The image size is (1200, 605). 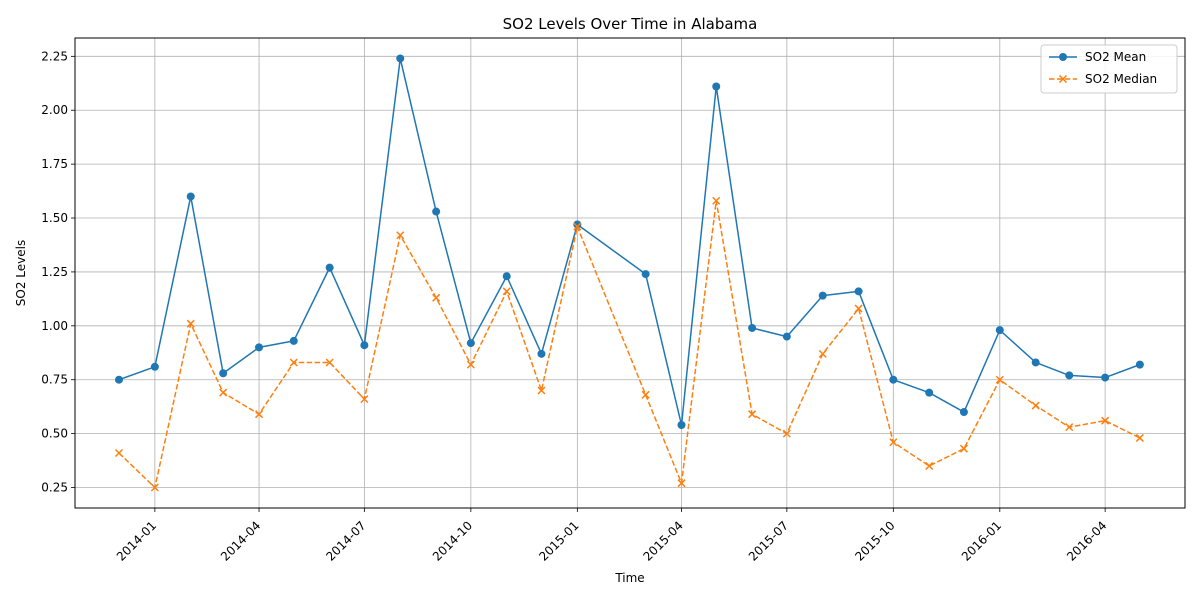 What do you see at coordinates (874, 540) in the screenshot?
I see `x-tick-label: 2015-10` at bounding box center [874, 540].